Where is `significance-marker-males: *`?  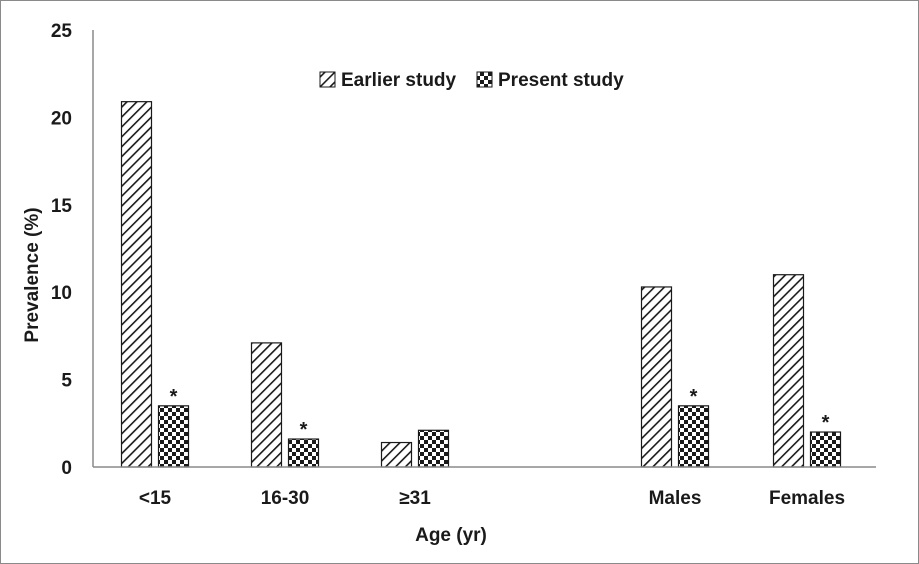 significance-marker-males: * is located at coordinates (694, 397).